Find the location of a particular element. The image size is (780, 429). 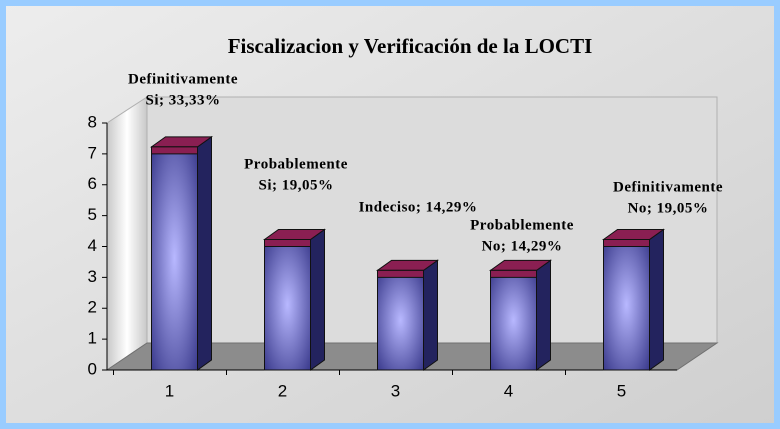

data-label: Si; 33,33% is located at coordinates (182, 100).